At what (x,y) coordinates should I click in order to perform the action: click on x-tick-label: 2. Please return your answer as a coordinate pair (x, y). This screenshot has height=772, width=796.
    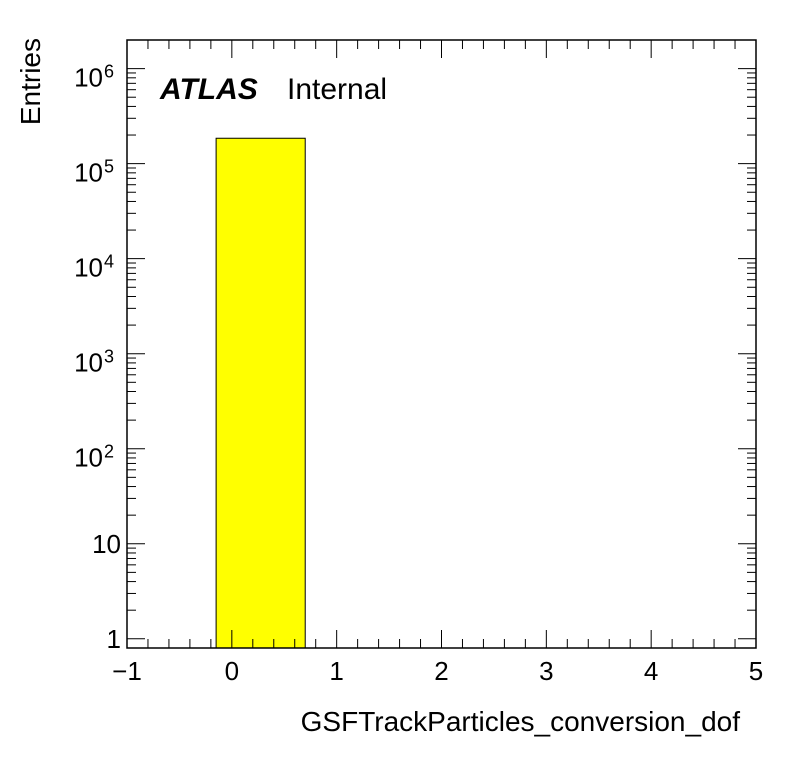
    Looking at the image, I should click on (441, 671).